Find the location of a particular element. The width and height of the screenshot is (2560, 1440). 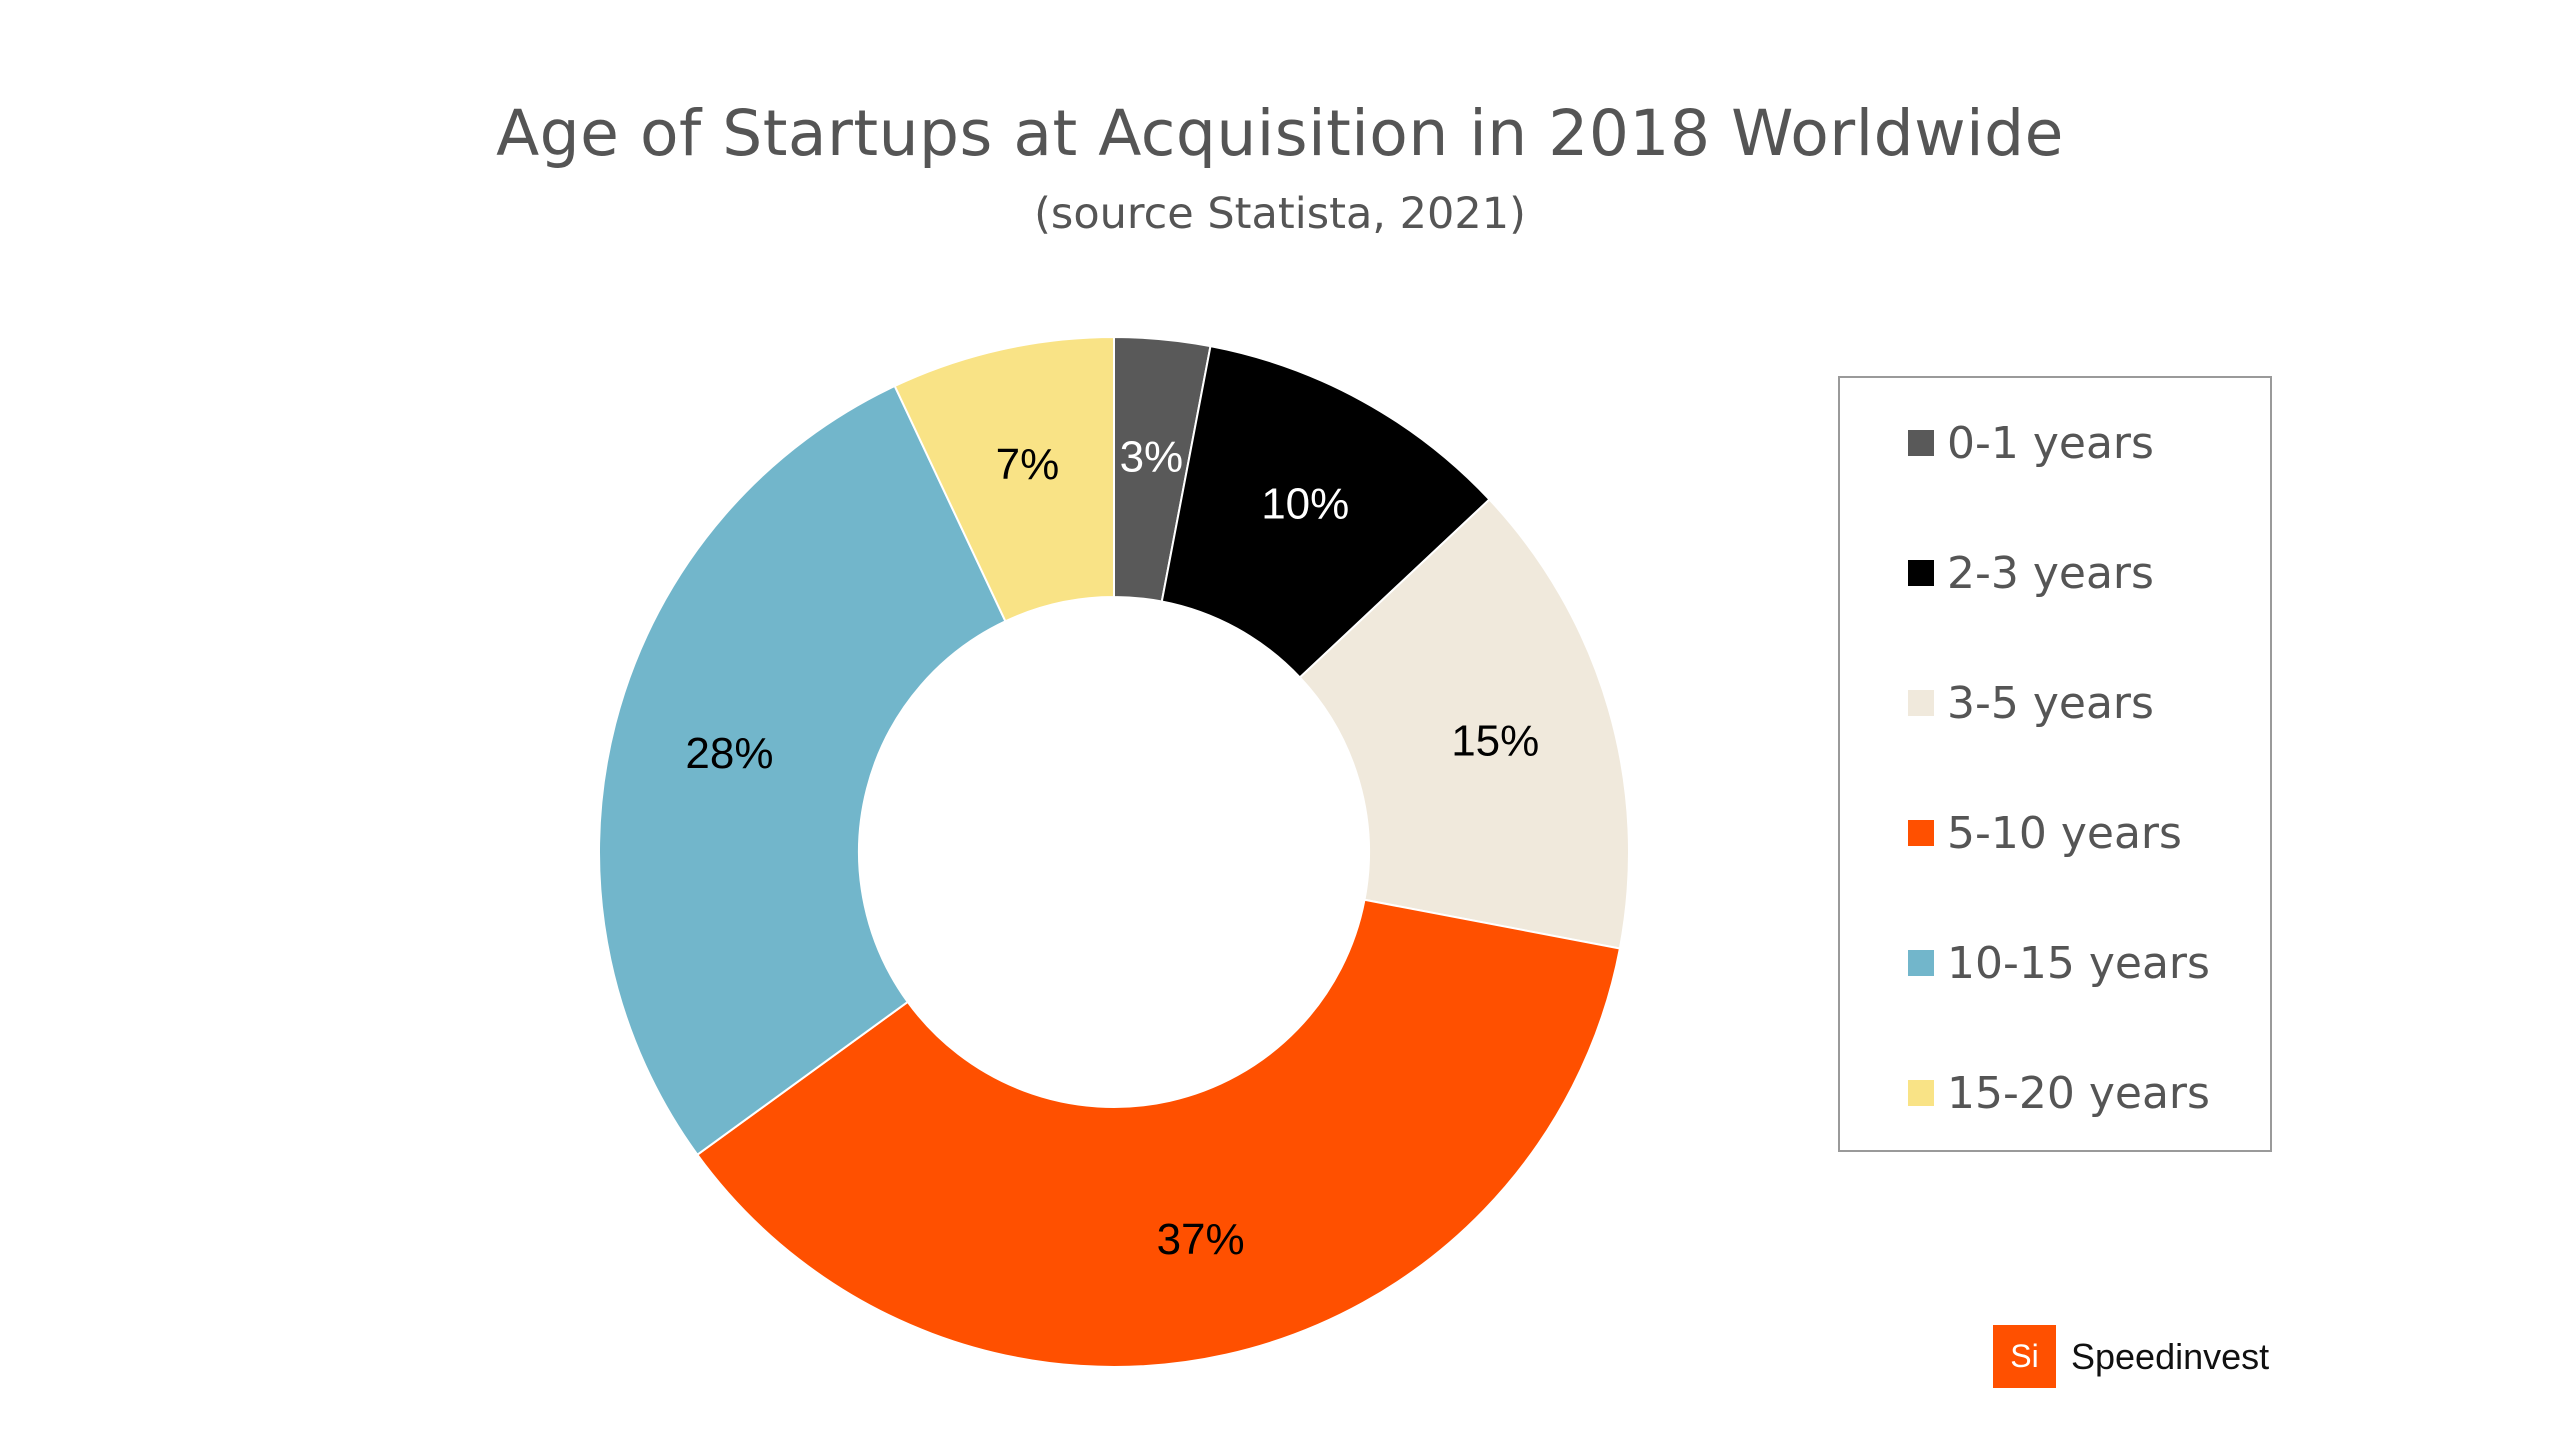

legend-item-3-5-years: 3-5 years is located at coordinates (2031, 703).